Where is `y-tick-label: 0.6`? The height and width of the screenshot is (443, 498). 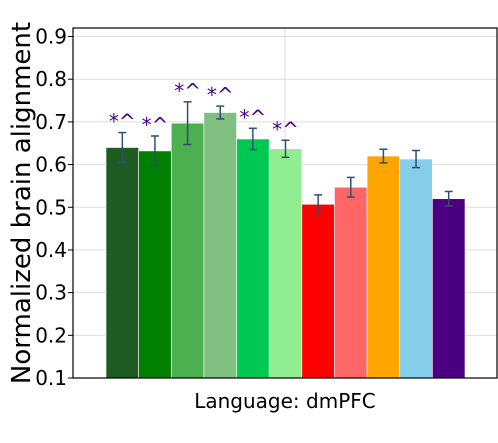 y-tick-label: 0.6 is located at coordinates (51, 165).